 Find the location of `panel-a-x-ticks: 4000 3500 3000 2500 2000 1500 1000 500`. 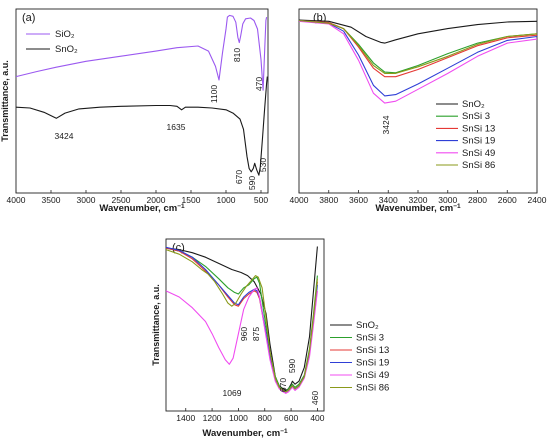

panel-a-x-ticks: 4000 3500 3000 2500 2000 1500 1000 500 is located at coordinates (137, 197).